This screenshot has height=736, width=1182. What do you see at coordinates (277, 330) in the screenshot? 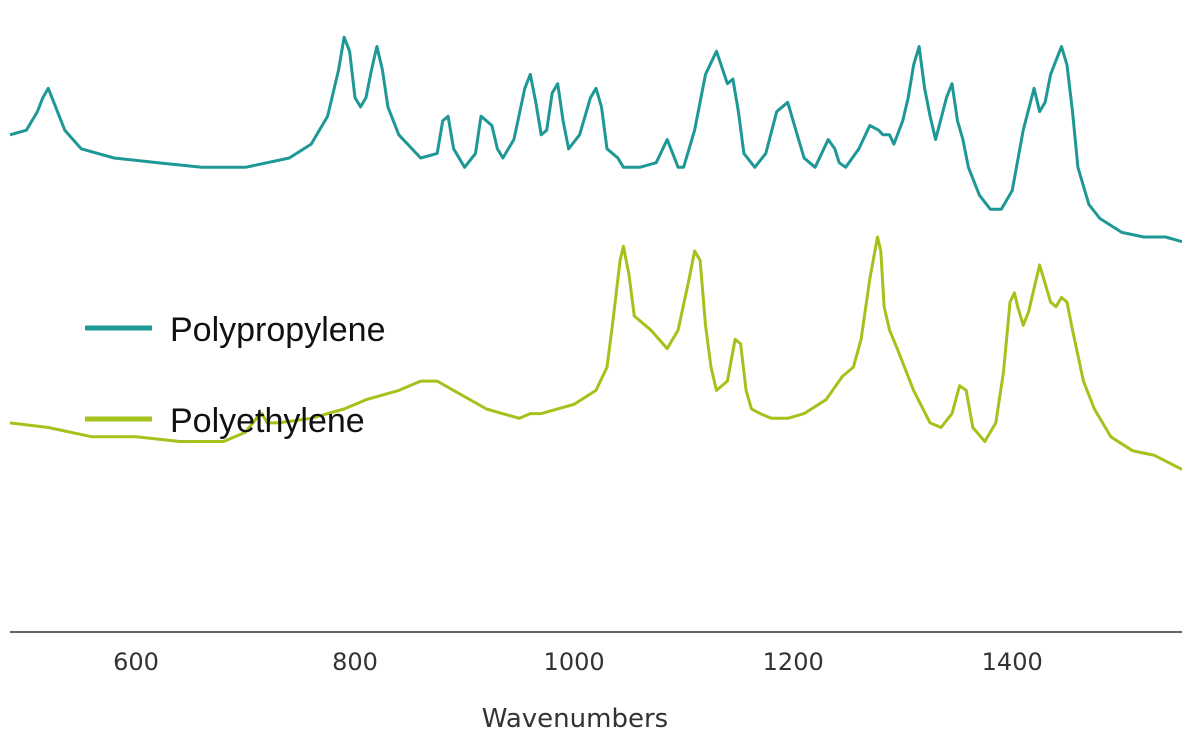
I see `legend-label-polypropylene: Polypropylene` at bounding box center [277, 330].